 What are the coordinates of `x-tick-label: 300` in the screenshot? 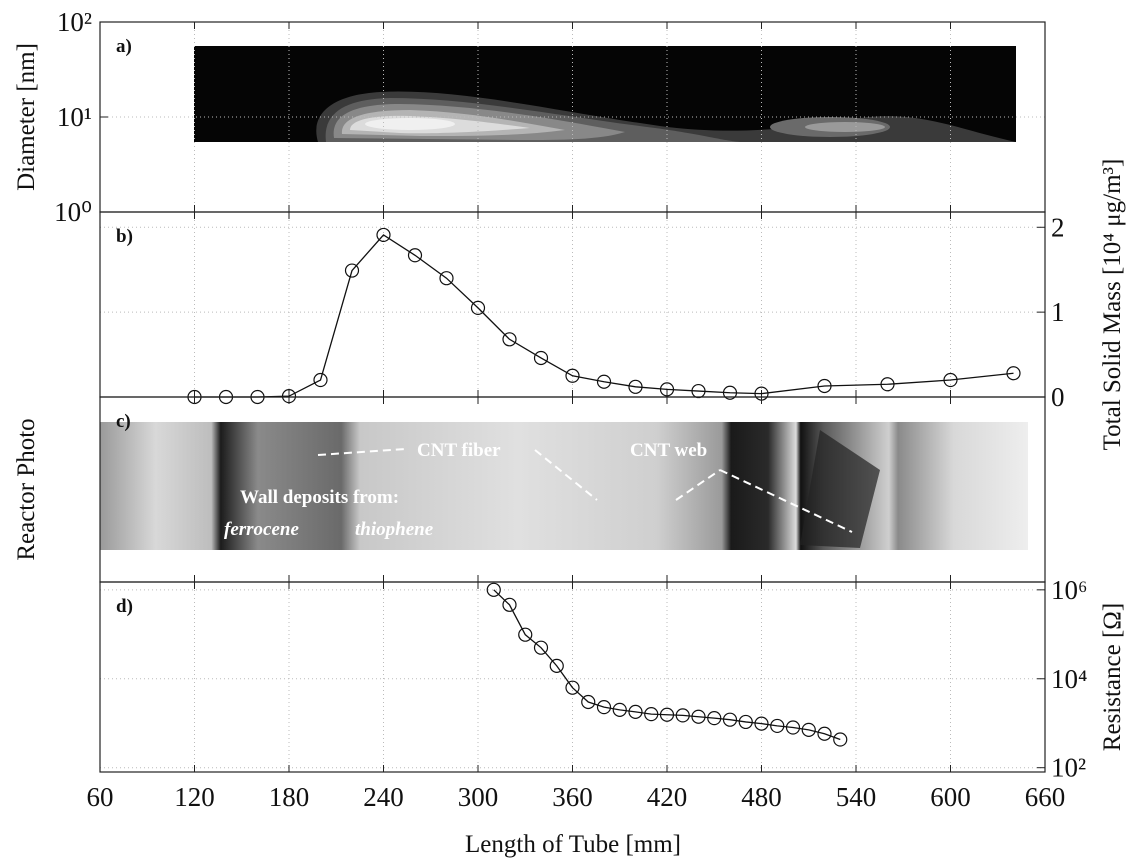 It's located at (478, 797).